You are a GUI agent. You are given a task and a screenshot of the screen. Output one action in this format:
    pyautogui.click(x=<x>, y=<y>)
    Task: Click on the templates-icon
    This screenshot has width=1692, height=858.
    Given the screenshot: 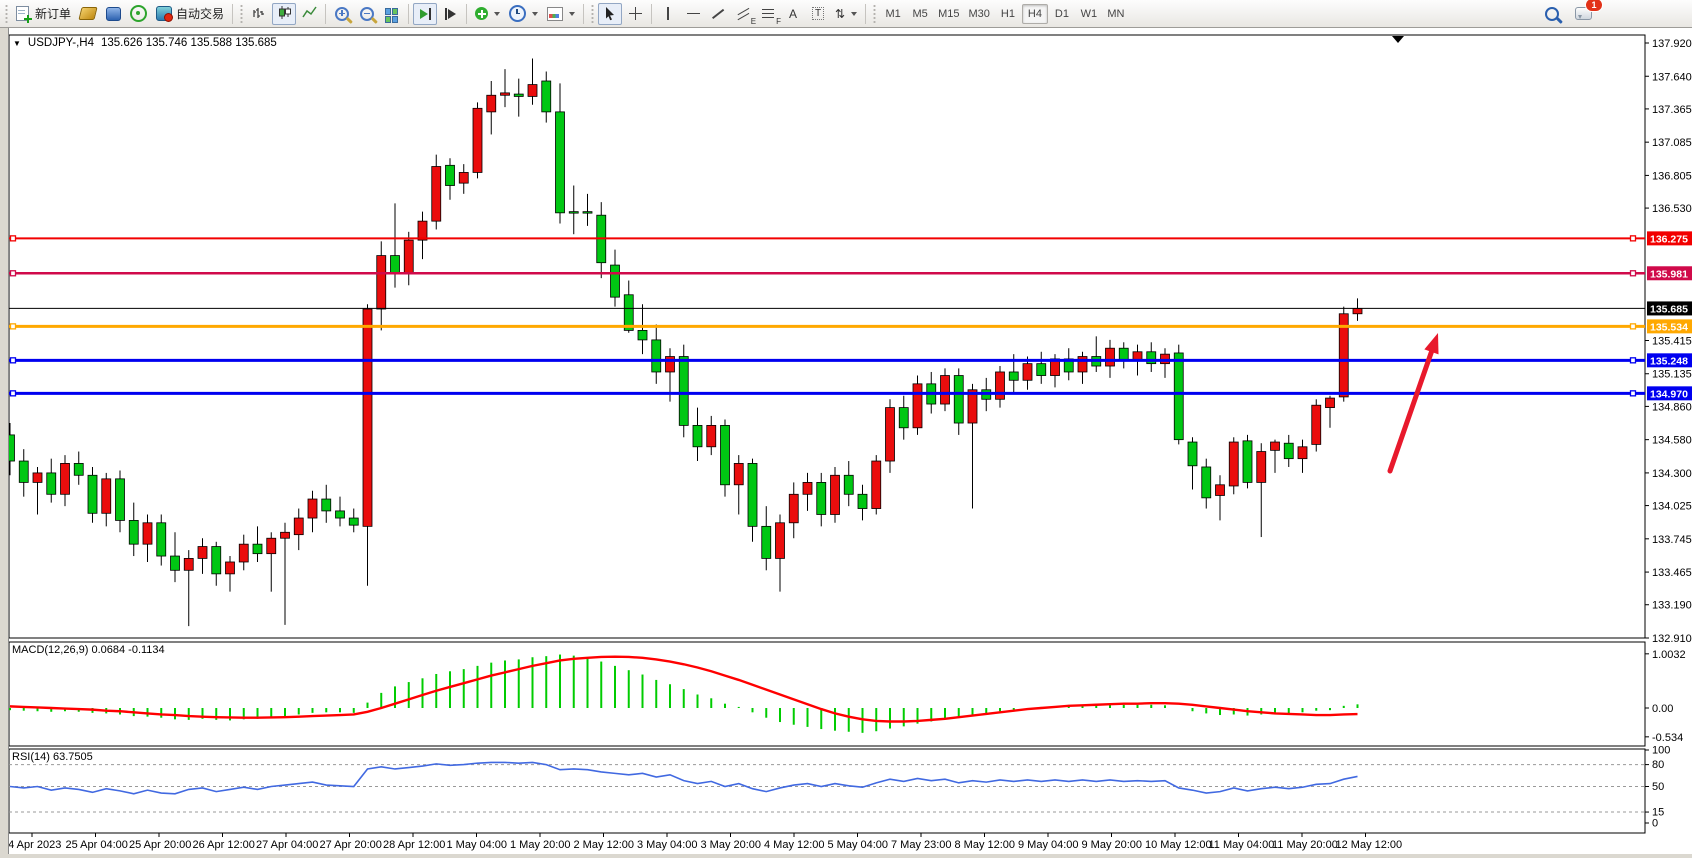 What is the action you would take?
    pyautogui.click(x=555, y=13)
    